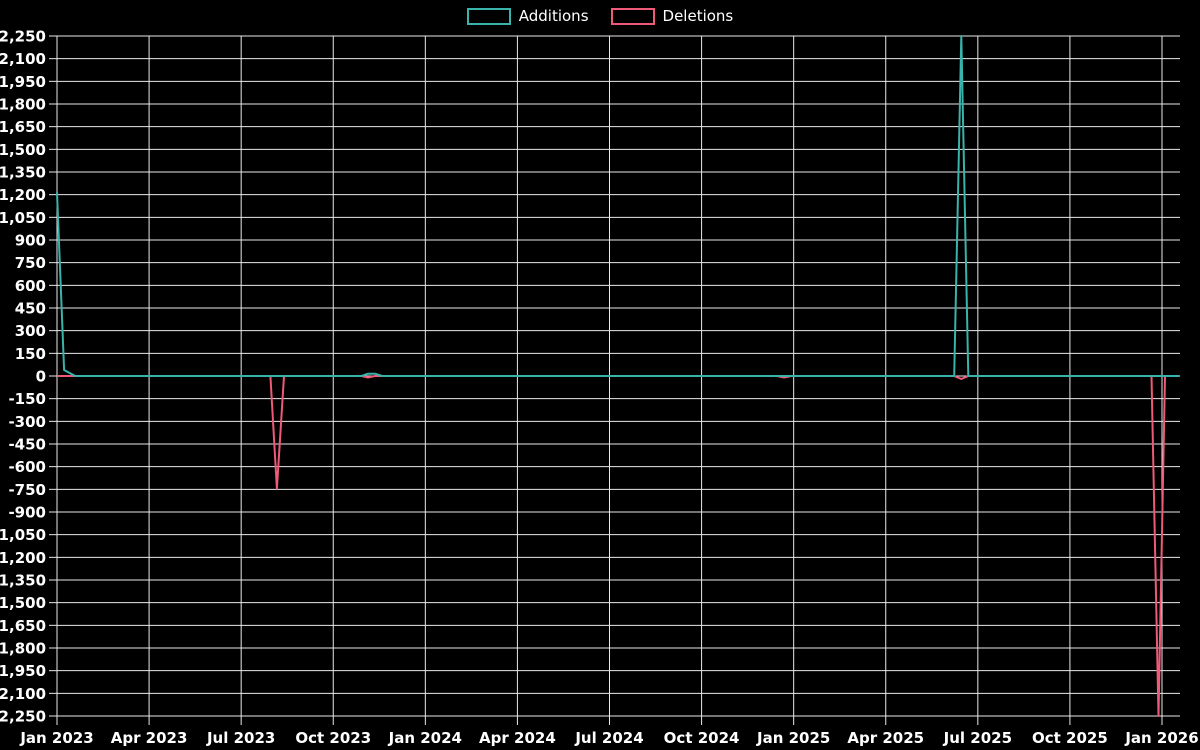 The image size is (1200, 750). What do you see at coordinates (27, 490) in the screenshot?
I see `y-tick-label: -750` at bounding box center [27, 490].